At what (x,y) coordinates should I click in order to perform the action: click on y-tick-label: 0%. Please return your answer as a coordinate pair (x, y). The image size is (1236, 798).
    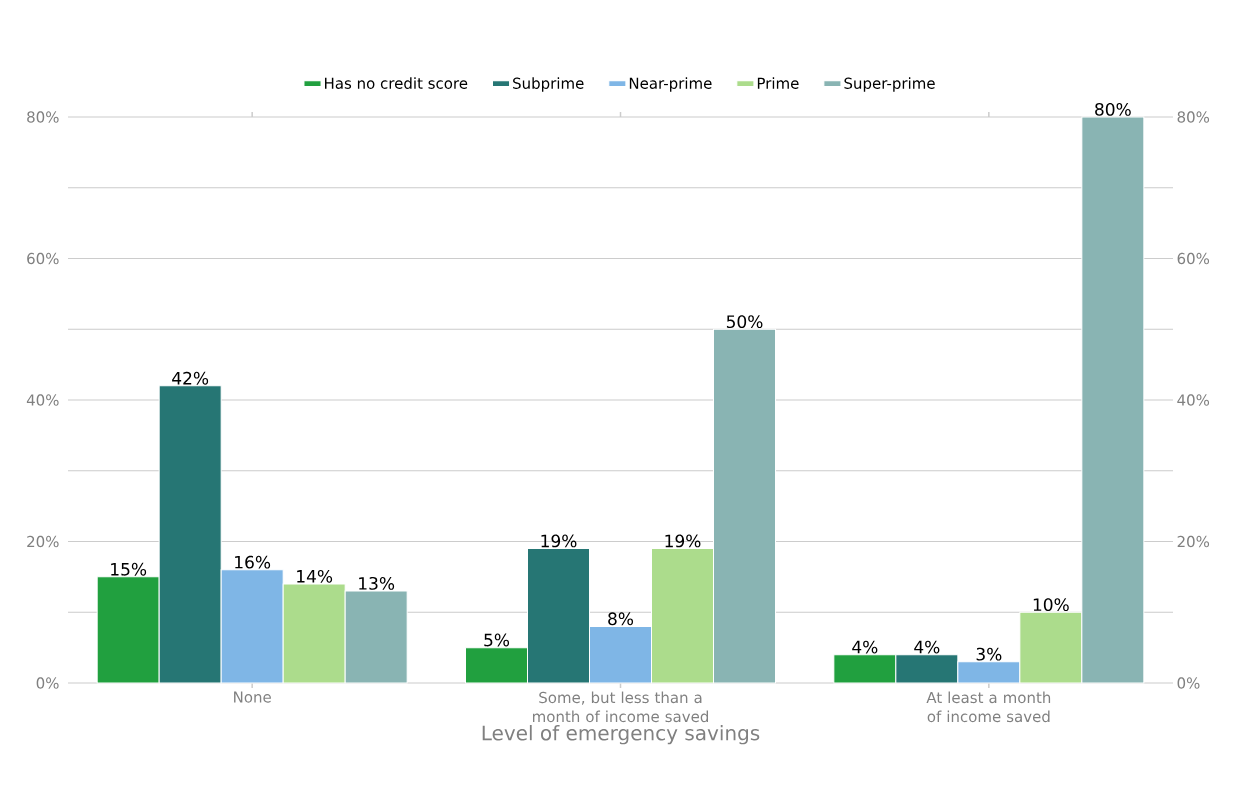
    Looking at the image, I should click on (47, 683).